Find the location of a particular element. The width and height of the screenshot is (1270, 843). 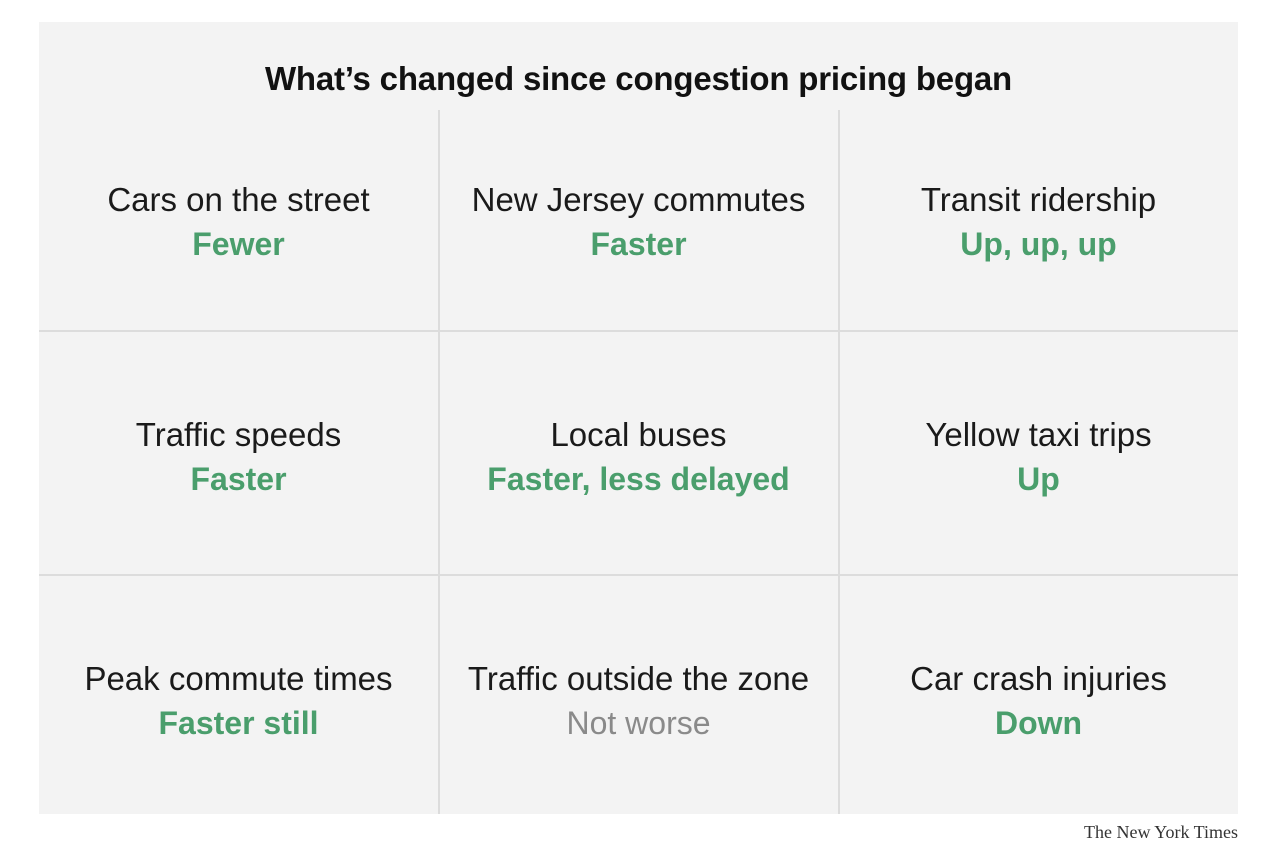

cell-label: Transit ridership is located at coordinates (1038, 199).